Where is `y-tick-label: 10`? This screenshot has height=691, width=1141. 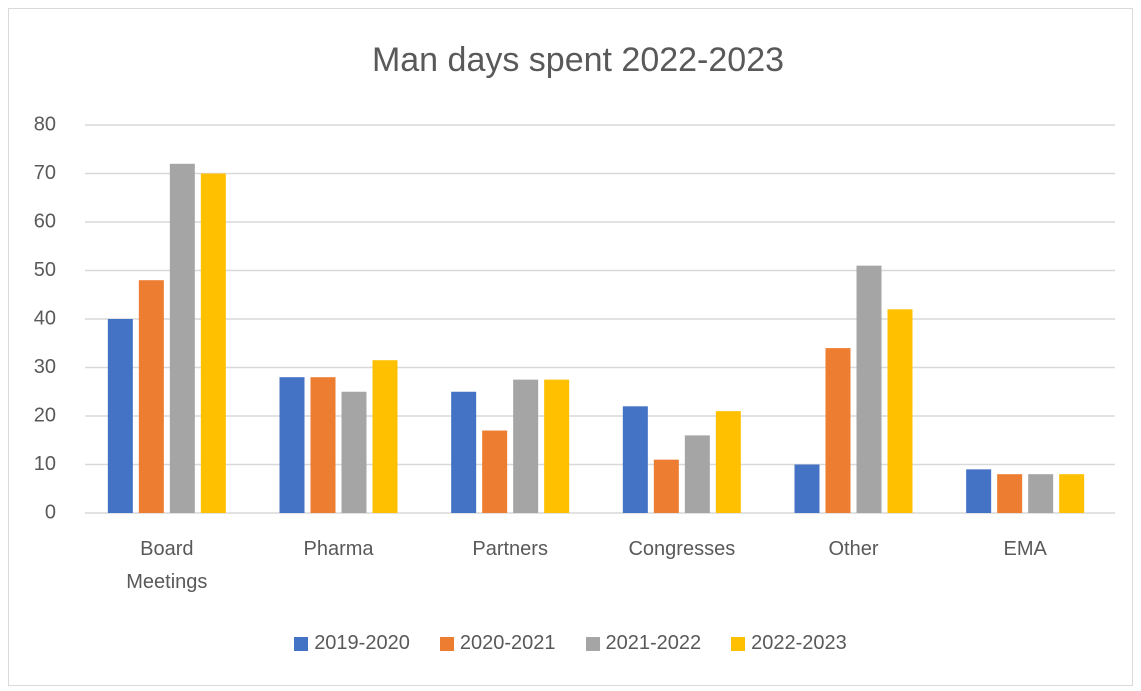
y-tick-label: 10 is located at coordinates (45, 464).